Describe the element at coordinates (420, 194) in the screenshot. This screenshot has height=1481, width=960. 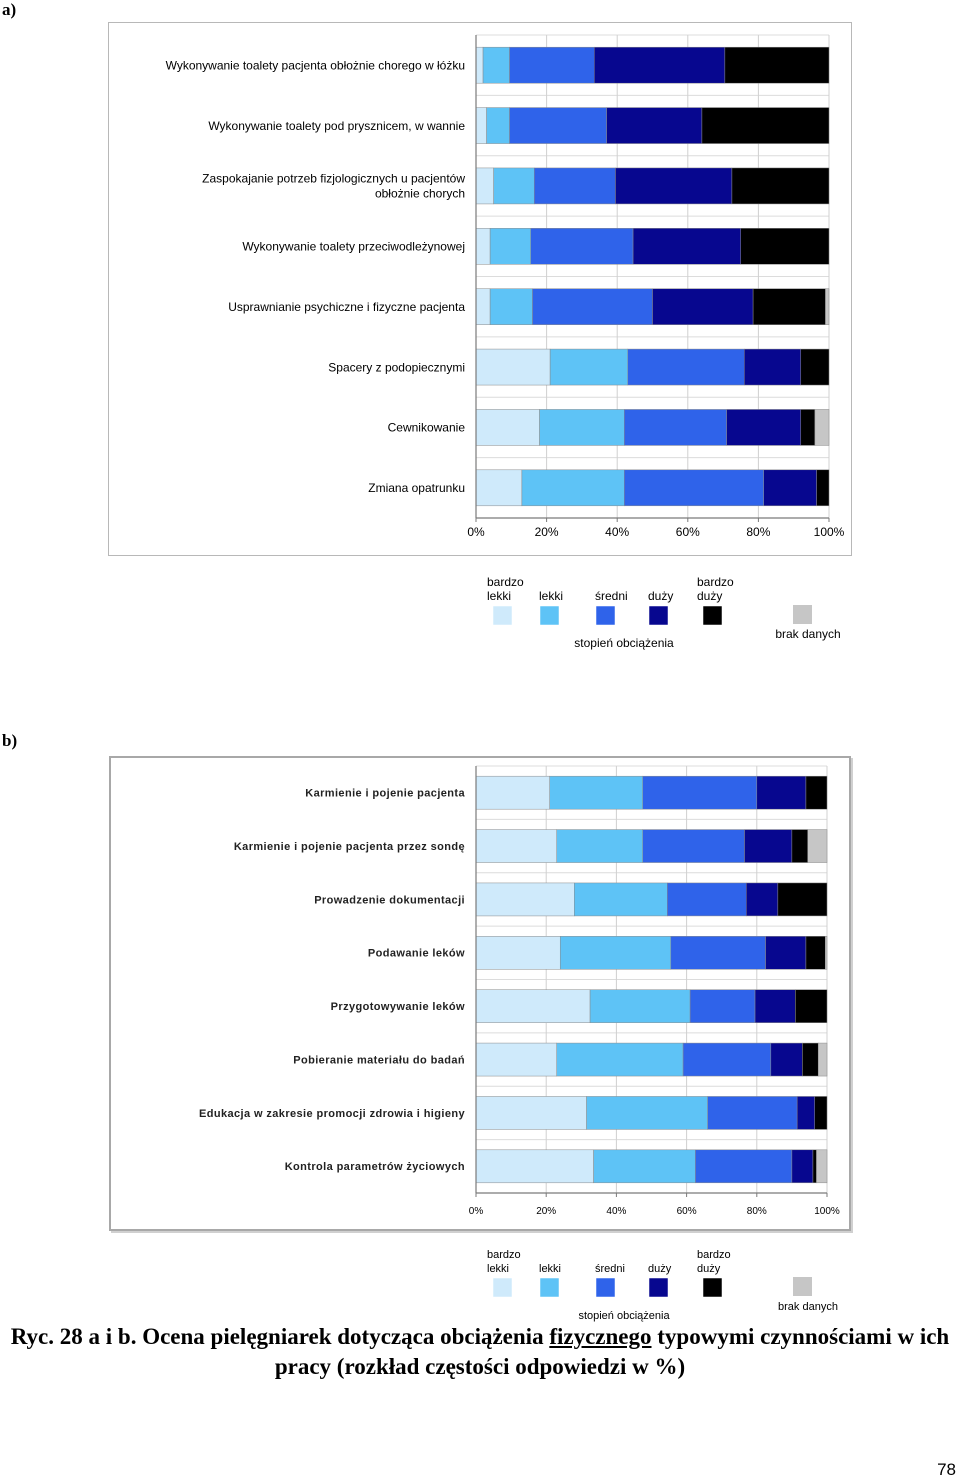
I see `chart-a-category-label: obłożnie chorych` at that location.